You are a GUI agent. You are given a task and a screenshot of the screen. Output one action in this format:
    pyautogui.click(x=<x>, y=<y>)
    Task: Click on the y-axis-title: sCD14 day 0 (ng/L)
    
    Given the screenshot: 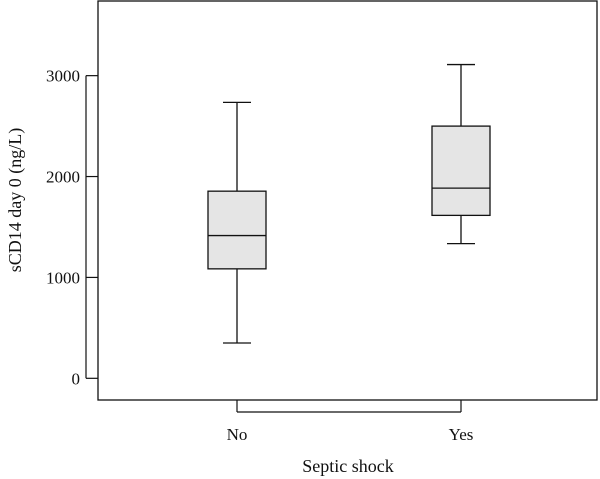 What is the action you would take?
    pyautogui.click(x=15, y=200)
    